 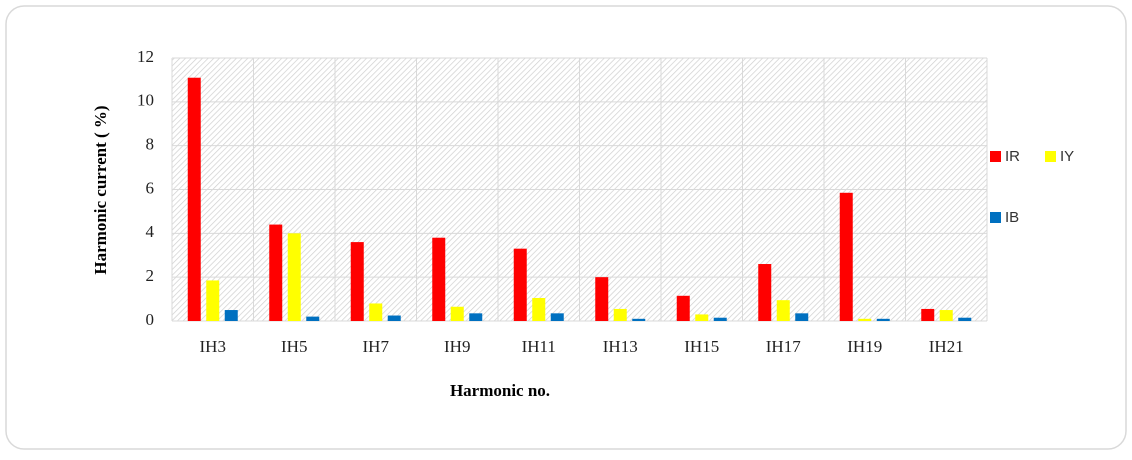 I want to click on x-tick-label: IH5, so click(x=294, y=346).